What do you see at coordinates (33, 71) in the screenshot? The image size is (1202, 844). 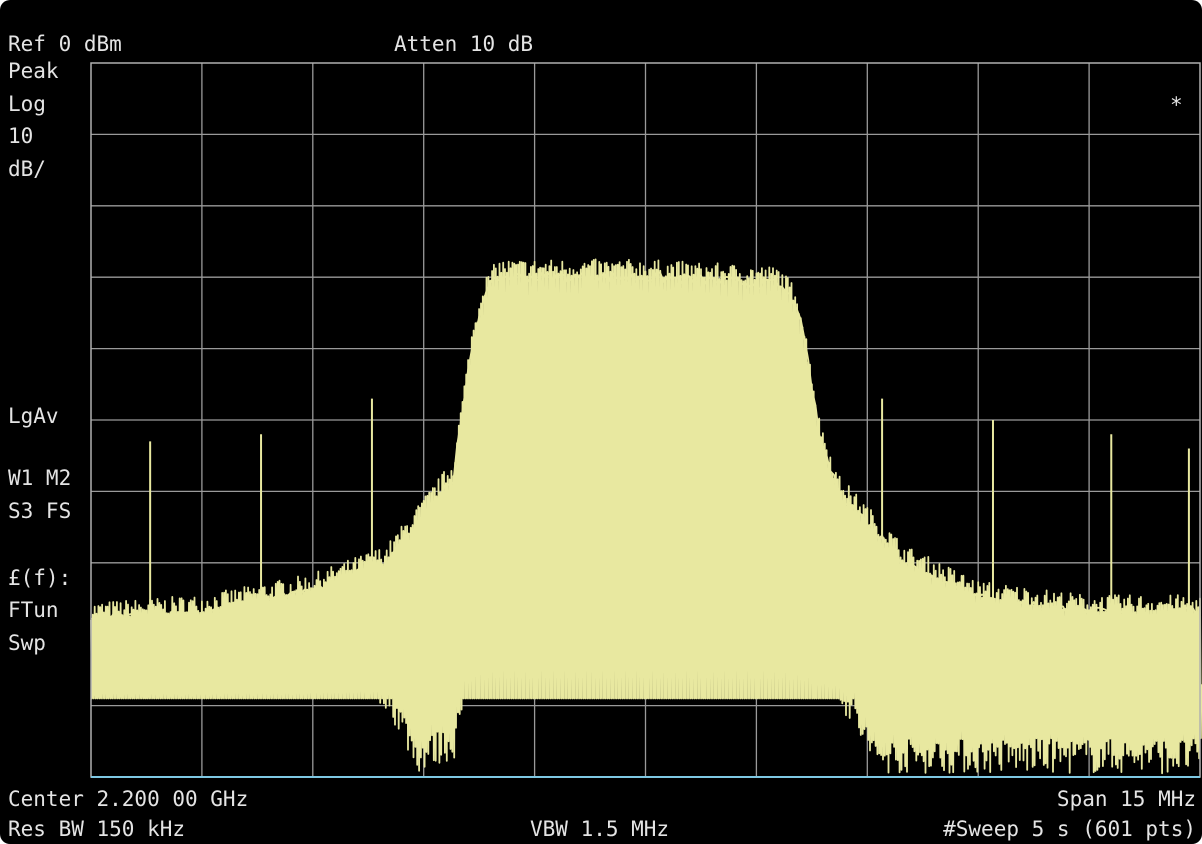 I see `detector-label: Peak` at bounding box center [33, 71].